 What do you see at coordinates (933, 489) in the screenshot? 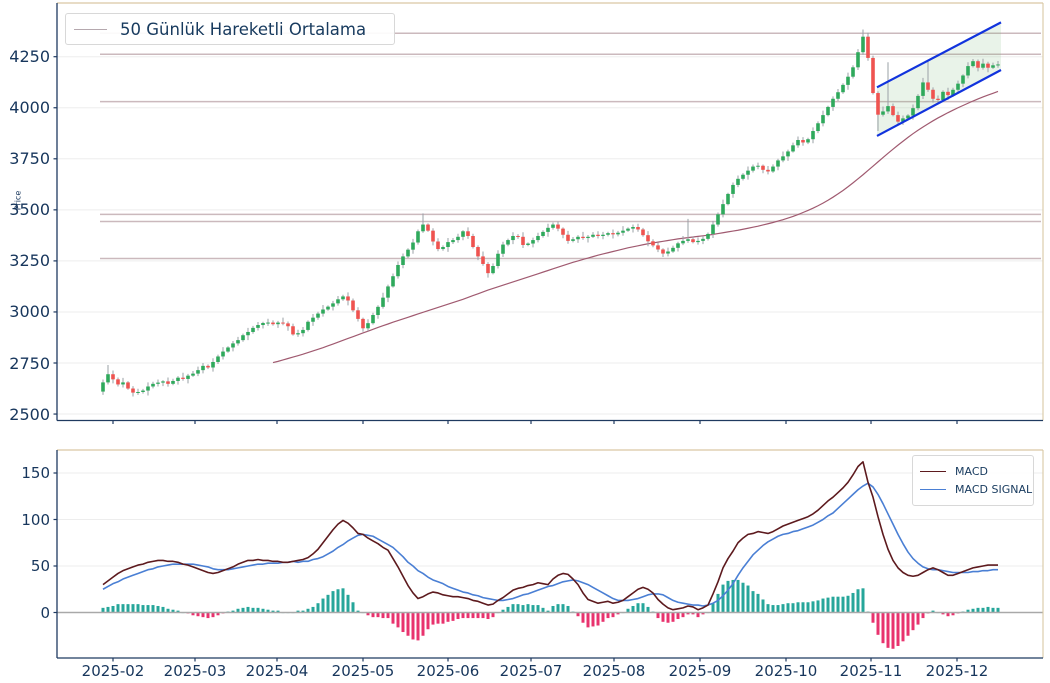
I see `macd-signal-line-swatch` at bounding box center [933, 489].